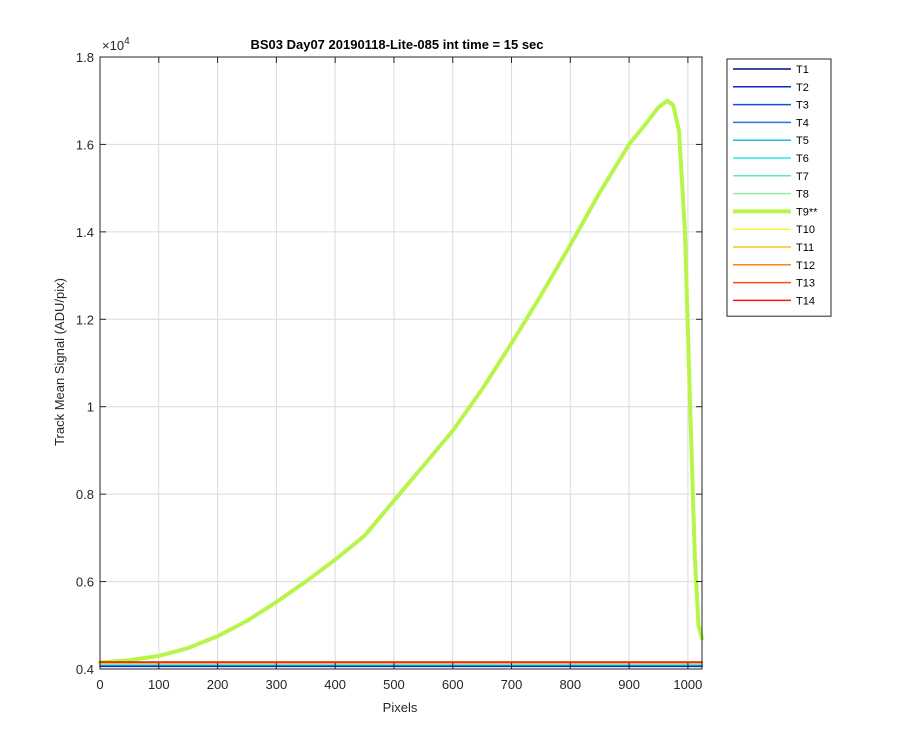 The width and height of the screenshot is (900, 750). I want to click on x-axis-label: Pixels, so click(400, 707).